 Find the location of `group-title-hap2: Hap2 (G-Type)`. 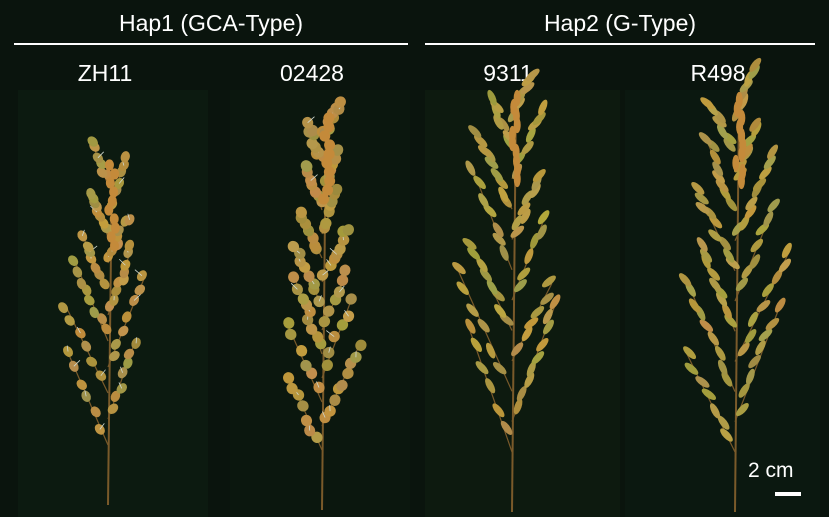

group-title-hap2: Hap2 (G-Type) is located at coordinates (620, 23).